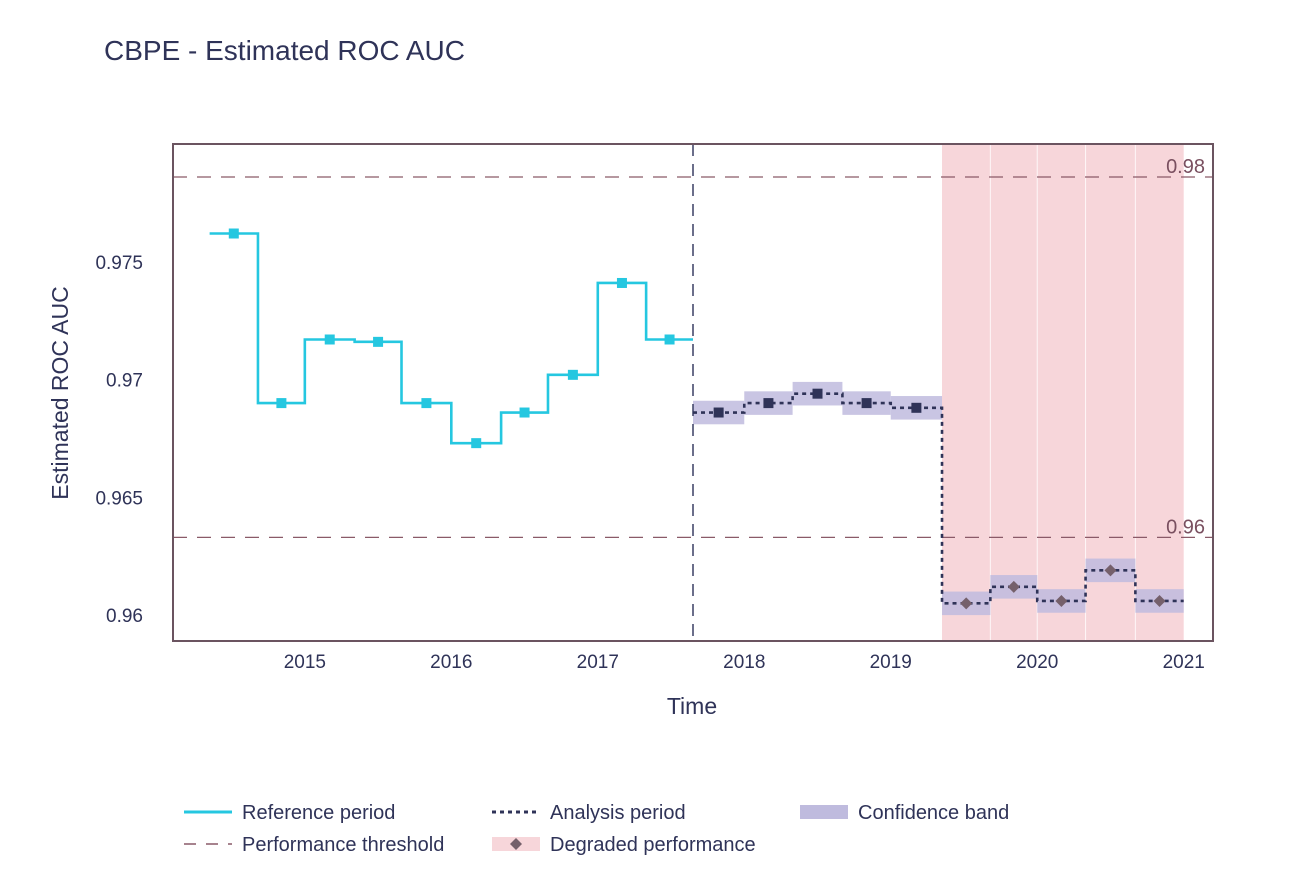  I want to click on x-tick-label-0: 2015, so click(305, 662).